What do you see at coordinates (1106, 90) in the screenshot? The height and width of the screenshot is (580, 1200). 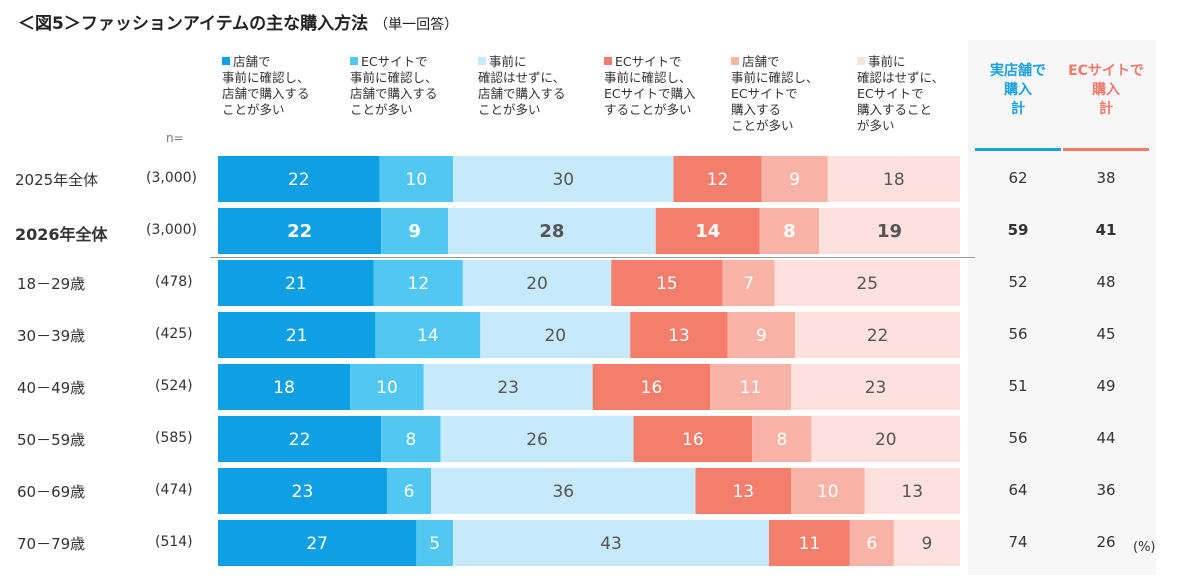 I see `ec-total-header: ECサイトで 購入 計` at bounding box center [1106, 90].